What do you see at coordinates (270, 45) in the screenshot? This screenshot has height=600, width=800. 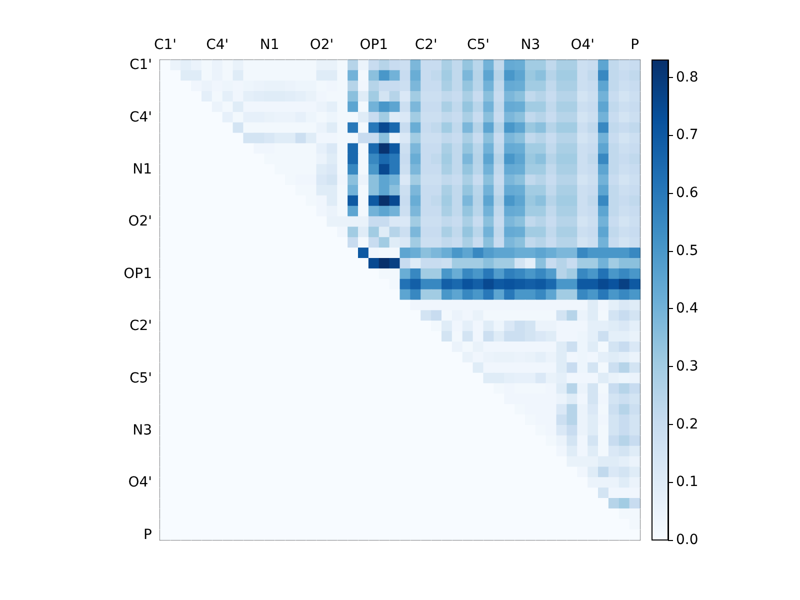 I see `x-tick-label: N1` at bounding box center [270, 45].